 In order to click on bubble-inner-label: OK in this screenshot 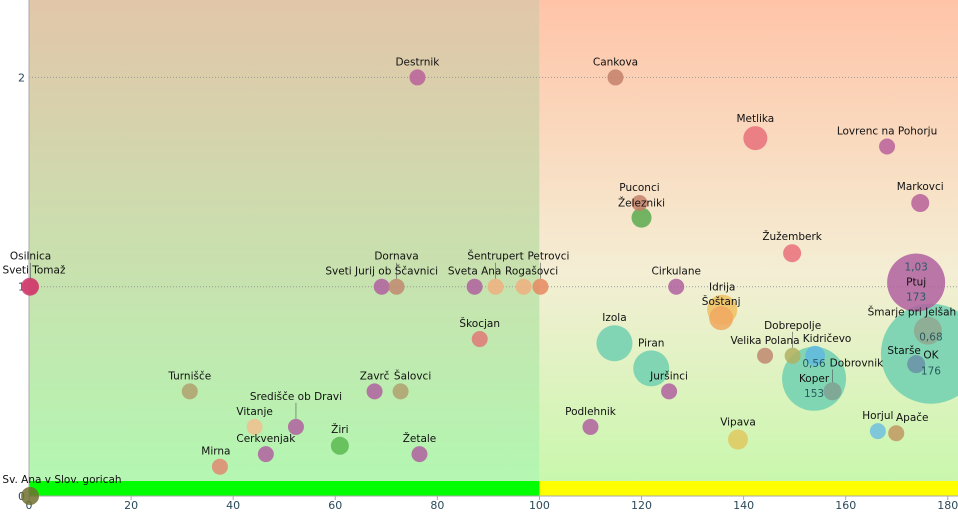, I will do `click(931, 356)`.